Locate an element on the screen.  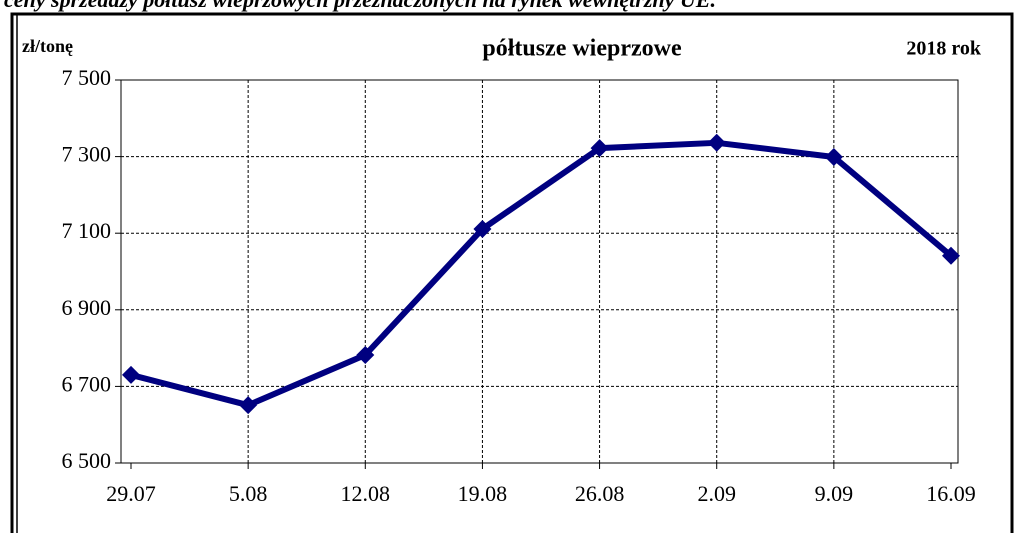
x-tick-label: 2.09 is located at coordinates (716, 493).